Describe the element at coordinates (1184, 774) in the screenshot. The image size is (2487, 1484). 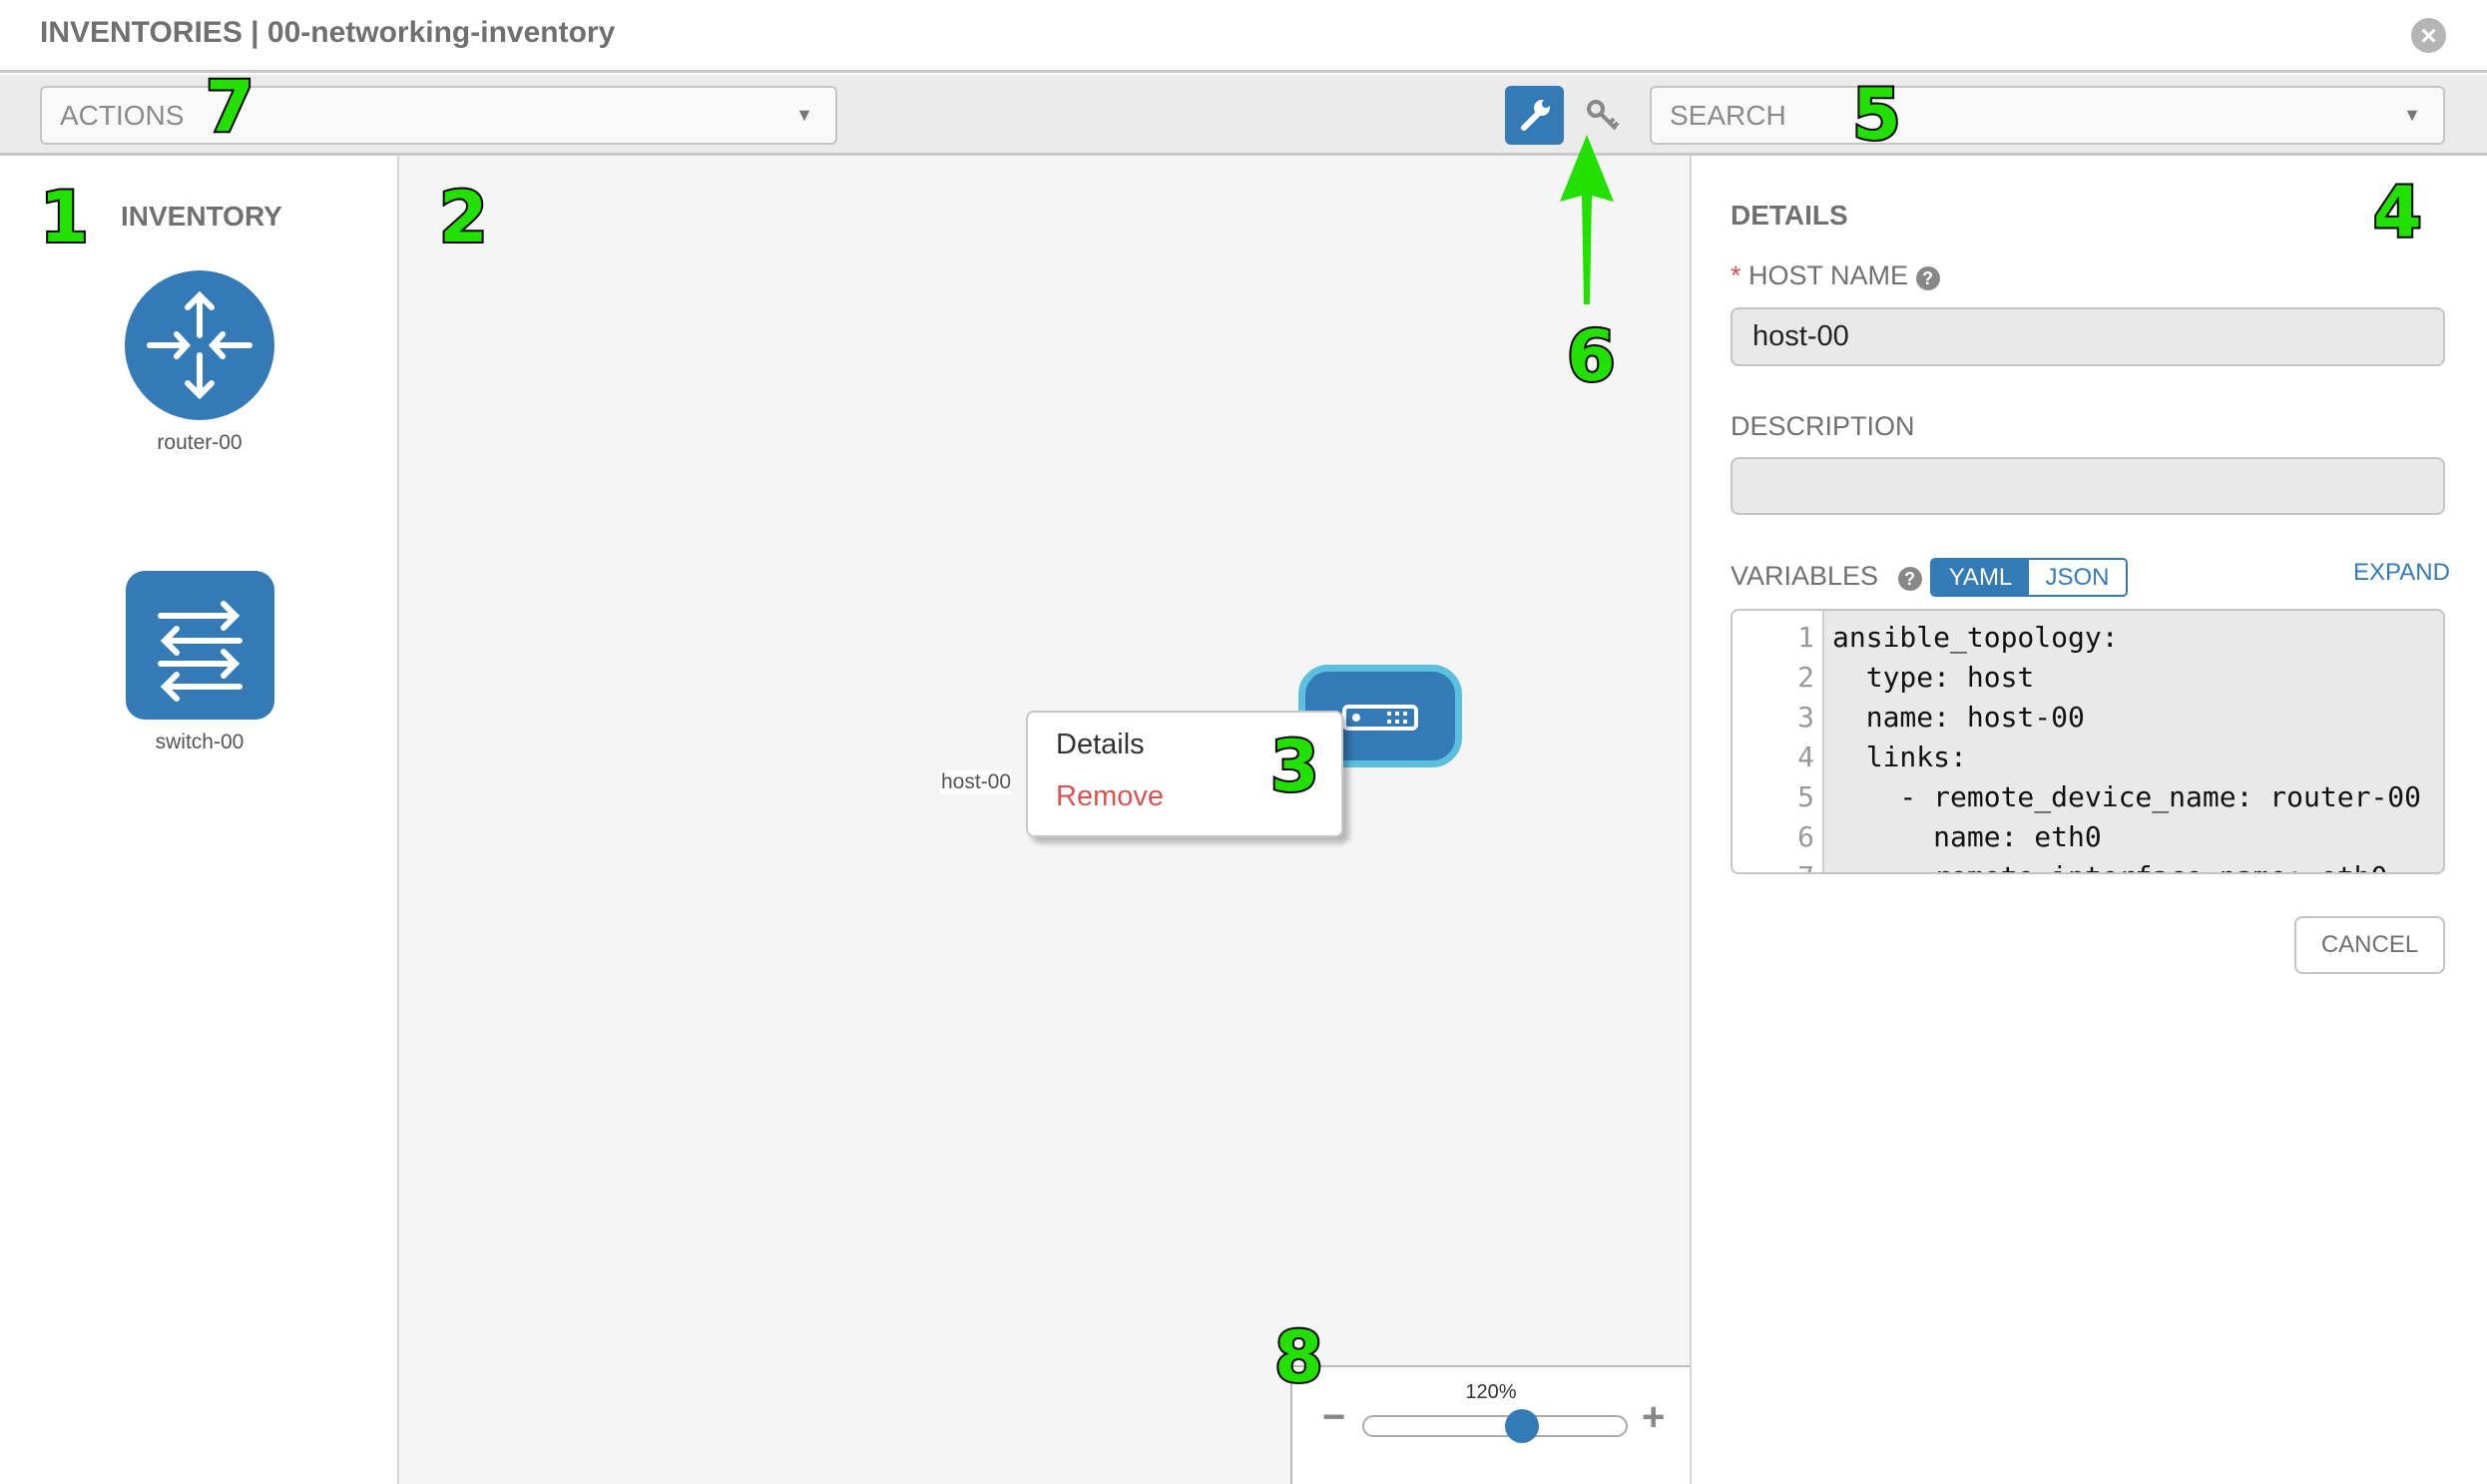
I see `context-menu: Details Remove` at that location.